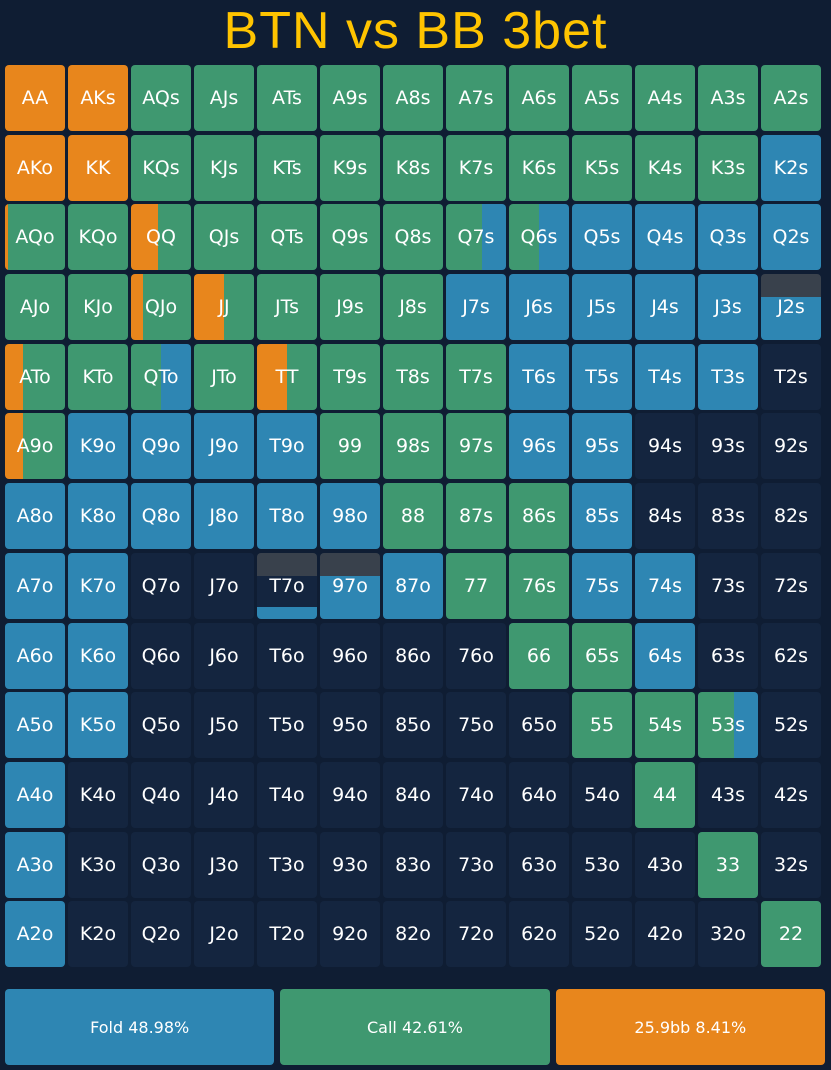 Image resolution: width=831 pixels, height=1070 pixels. I want to click on hand-cell-J3o: J3o, so click(224, 864).